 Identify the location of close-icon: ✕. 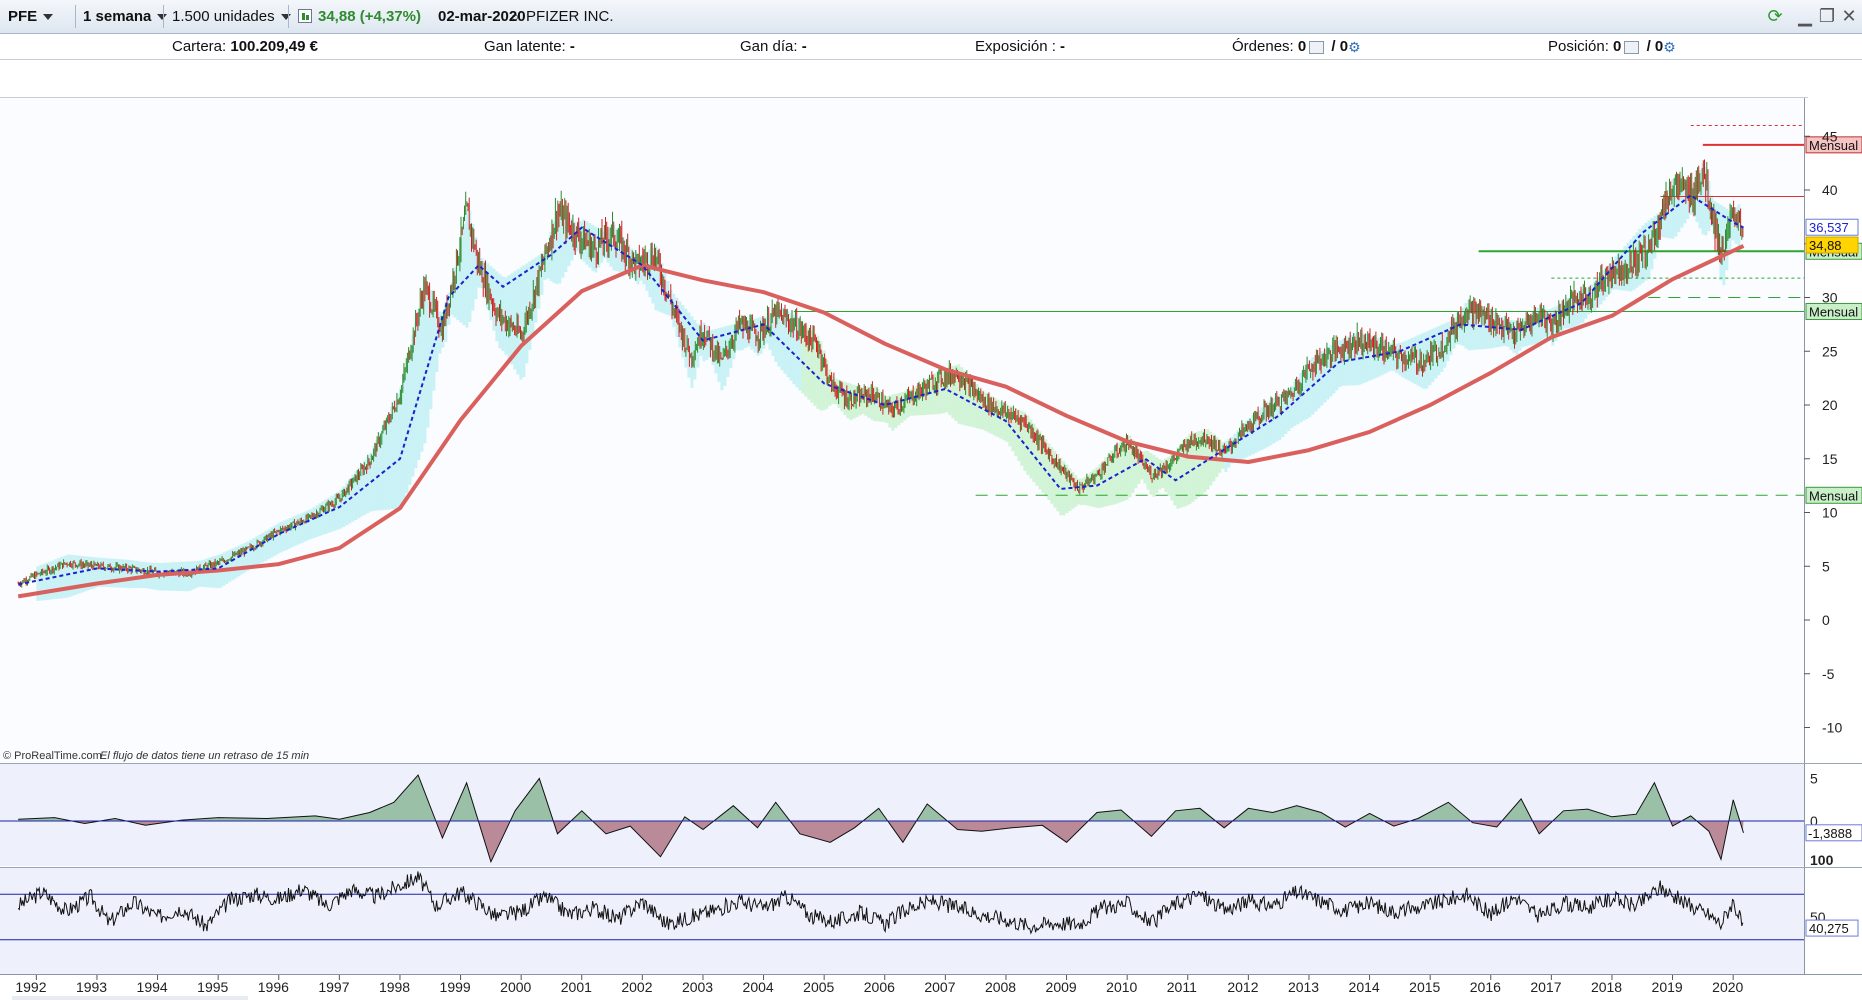
(1849, 16).